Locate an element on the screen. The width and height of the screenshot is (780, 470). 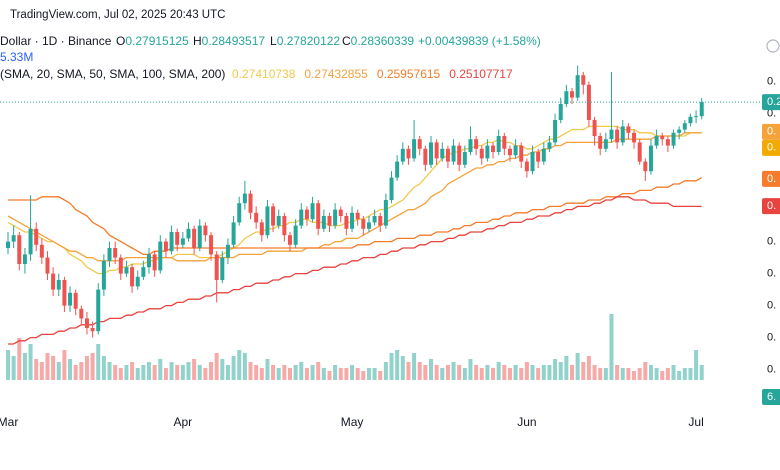
x-tick-label: Apr is located at coordinates (182, 422).